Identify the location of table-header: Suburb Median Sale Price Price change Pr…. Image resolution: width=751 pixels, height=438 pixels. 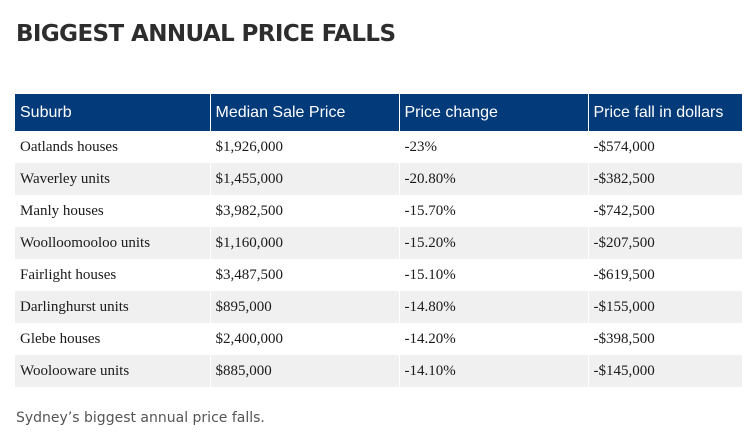
(378, 112).